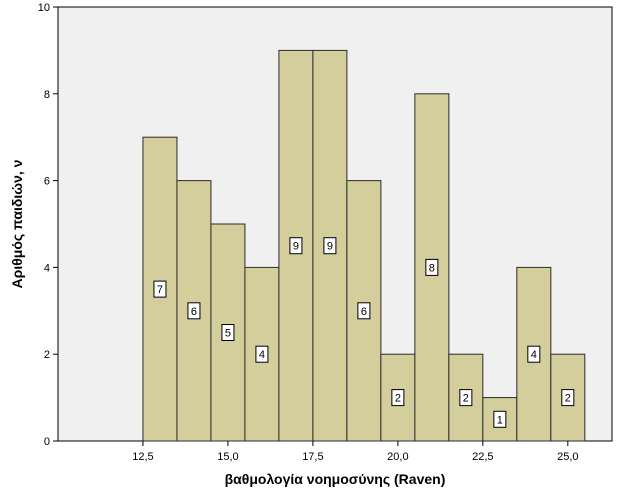 This screenshot has height=501, width=626. I want to click on data-label-13: 2, so click(568, 398).